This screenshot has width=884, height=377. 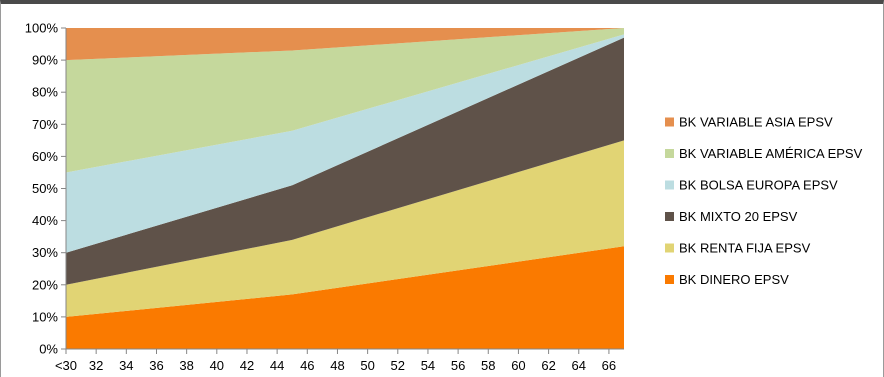 I want to click on x-tick-label: 44, so click(x=277, y=365).